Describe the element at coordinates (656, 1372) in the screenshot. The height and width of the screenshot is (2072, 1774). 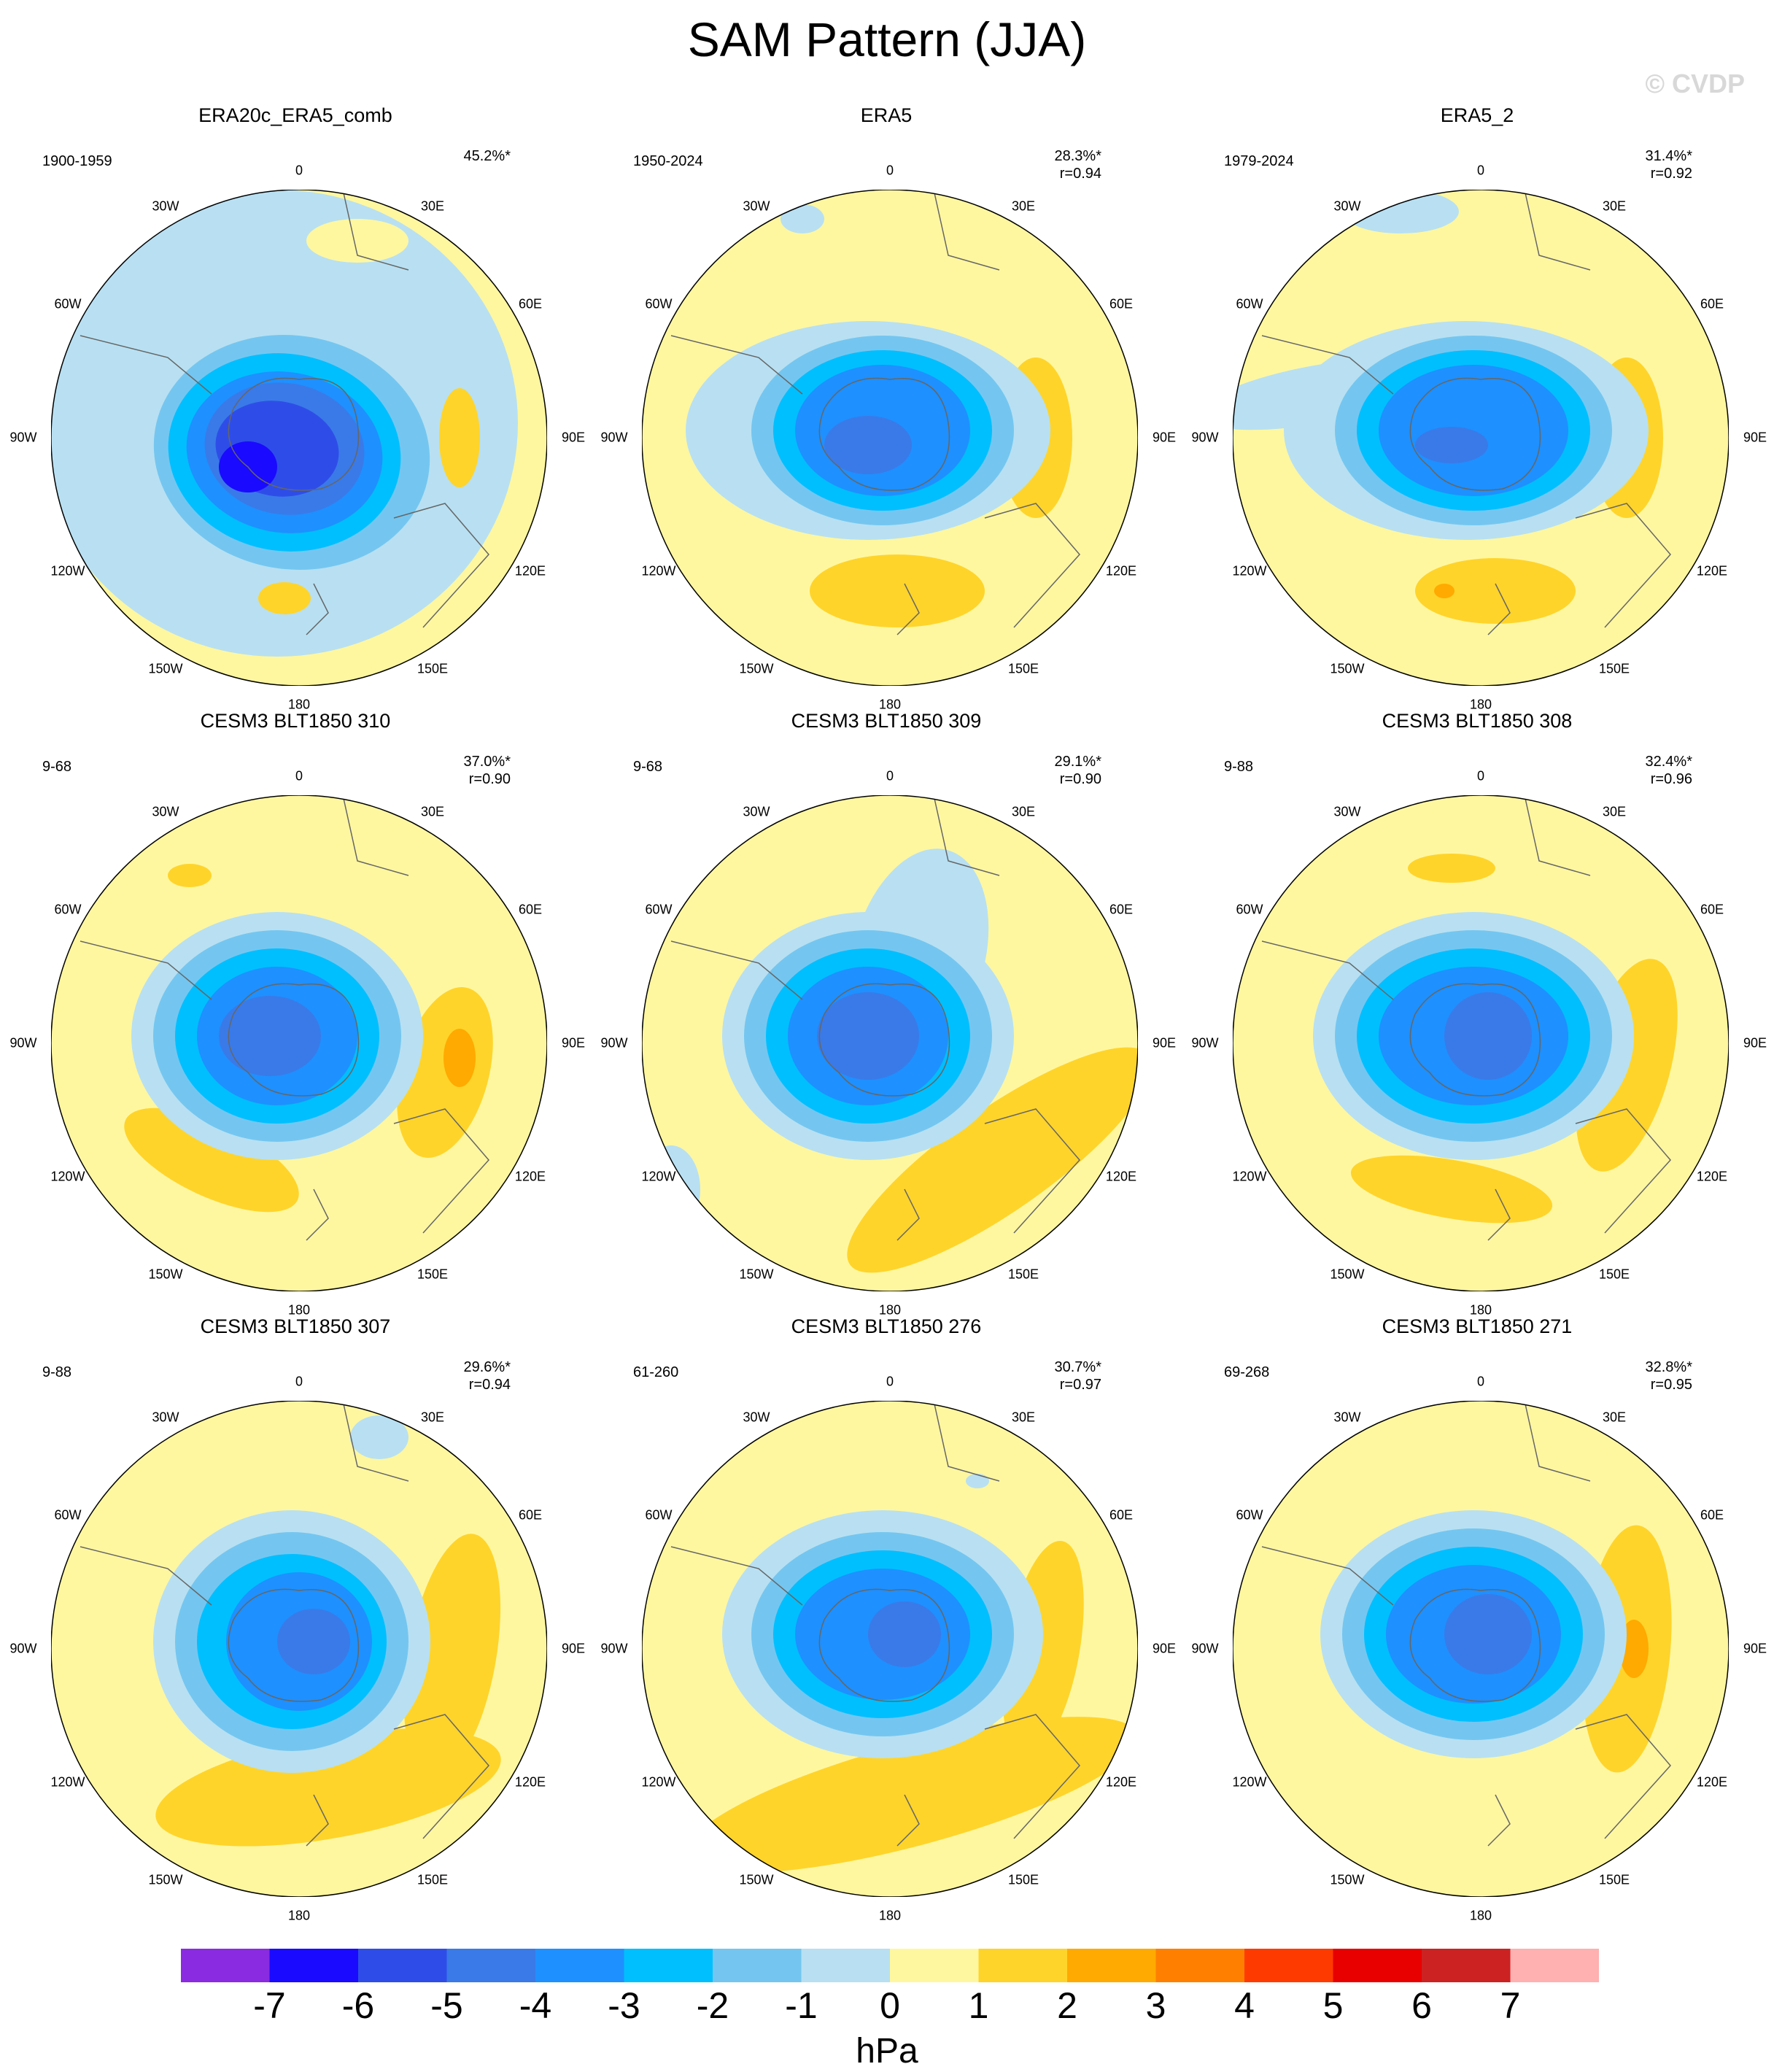
I see `panel-period: 61-260` at that location.